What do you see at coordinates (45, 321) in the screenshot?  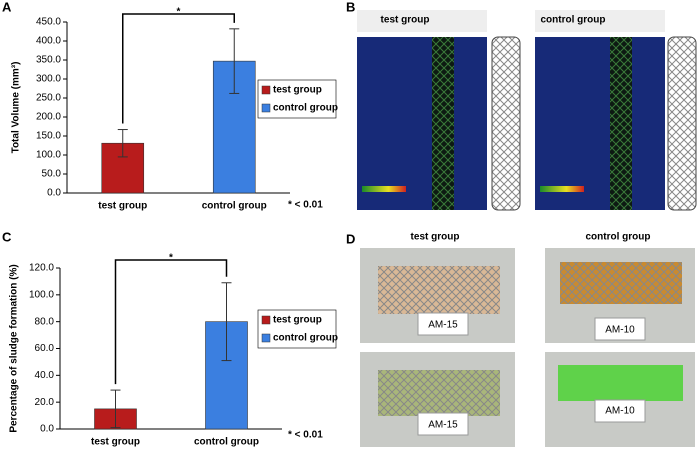 I see `y-tick-label: 80.0` at bounding box center [45, 321].